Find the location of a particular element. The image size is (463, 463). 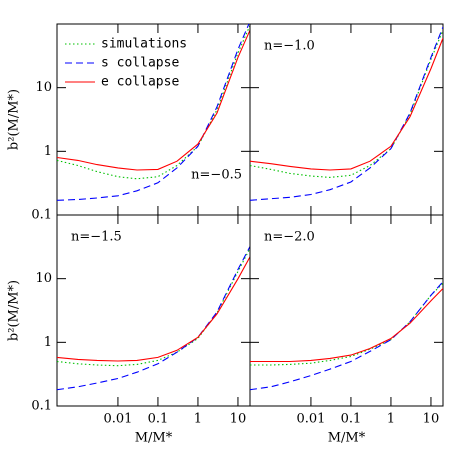

annotation: n=−2.0 is located at coordinates (289, 237).